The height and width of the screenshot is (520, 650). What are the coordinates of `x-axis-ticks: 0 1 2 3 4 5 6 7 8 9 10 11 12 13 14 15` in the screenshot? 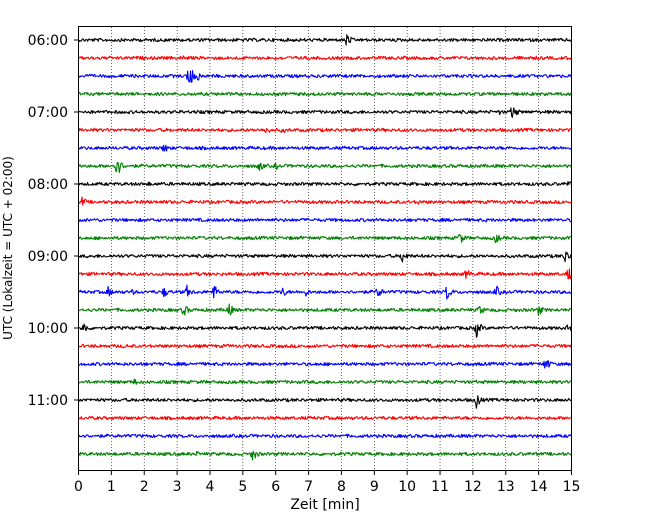 It's located at (327, 482).